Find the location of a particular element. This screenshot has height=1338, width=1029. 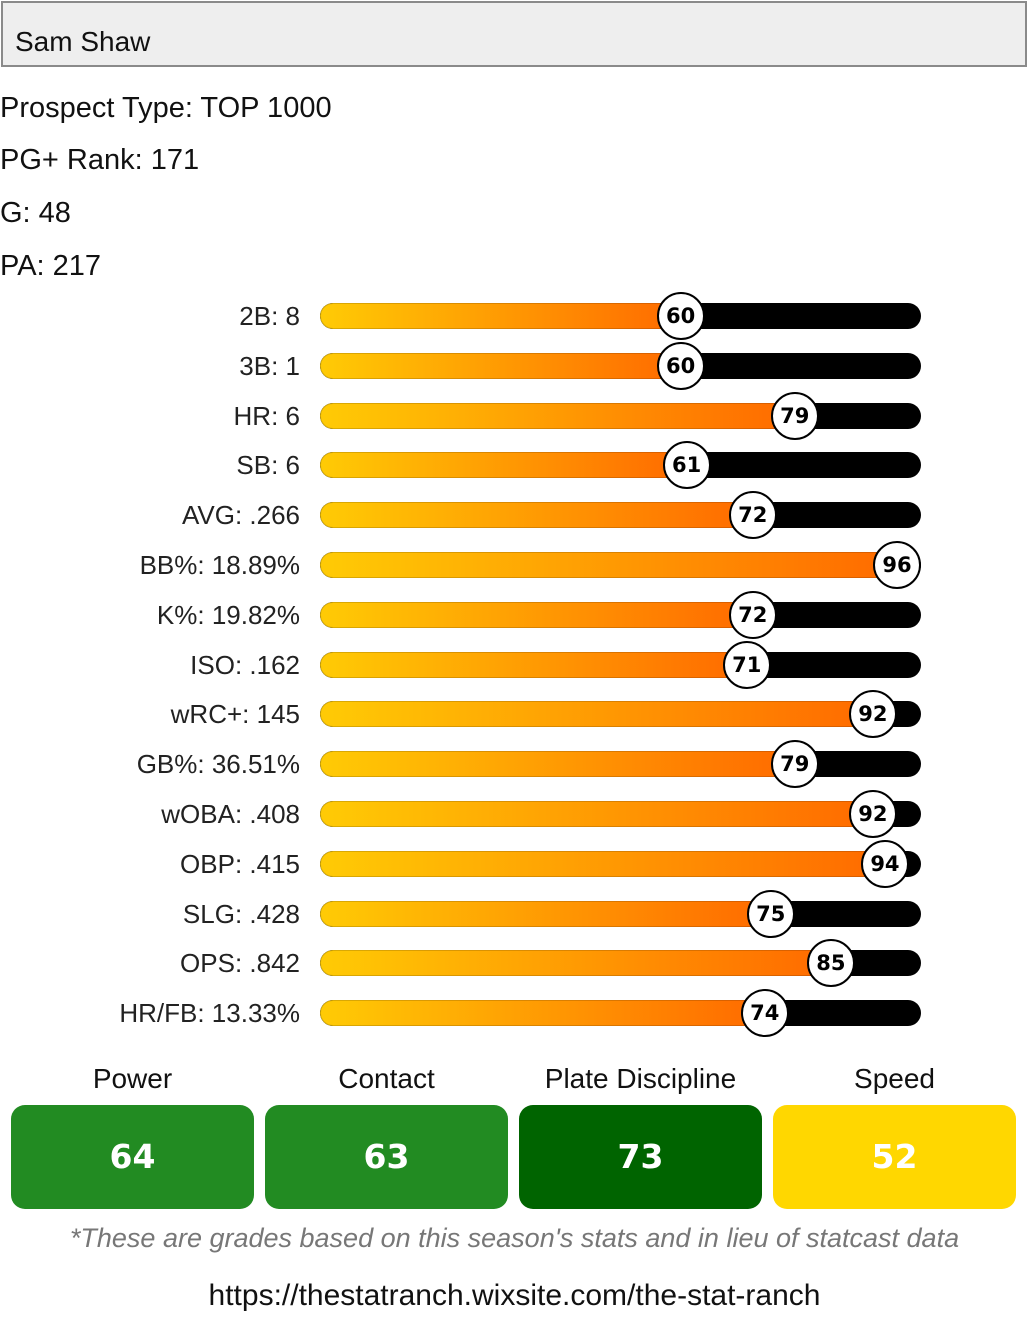

stat-label: wOBA: .408 is located at coordinates (230, 814).